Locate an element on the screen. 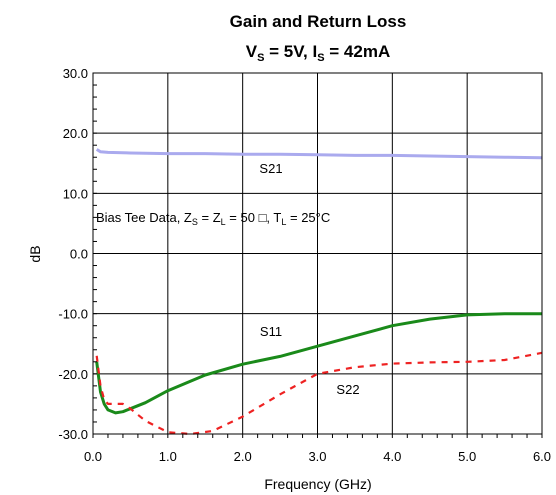  chart-title: Gain and Return Loss is located at coordinates (318, 21).